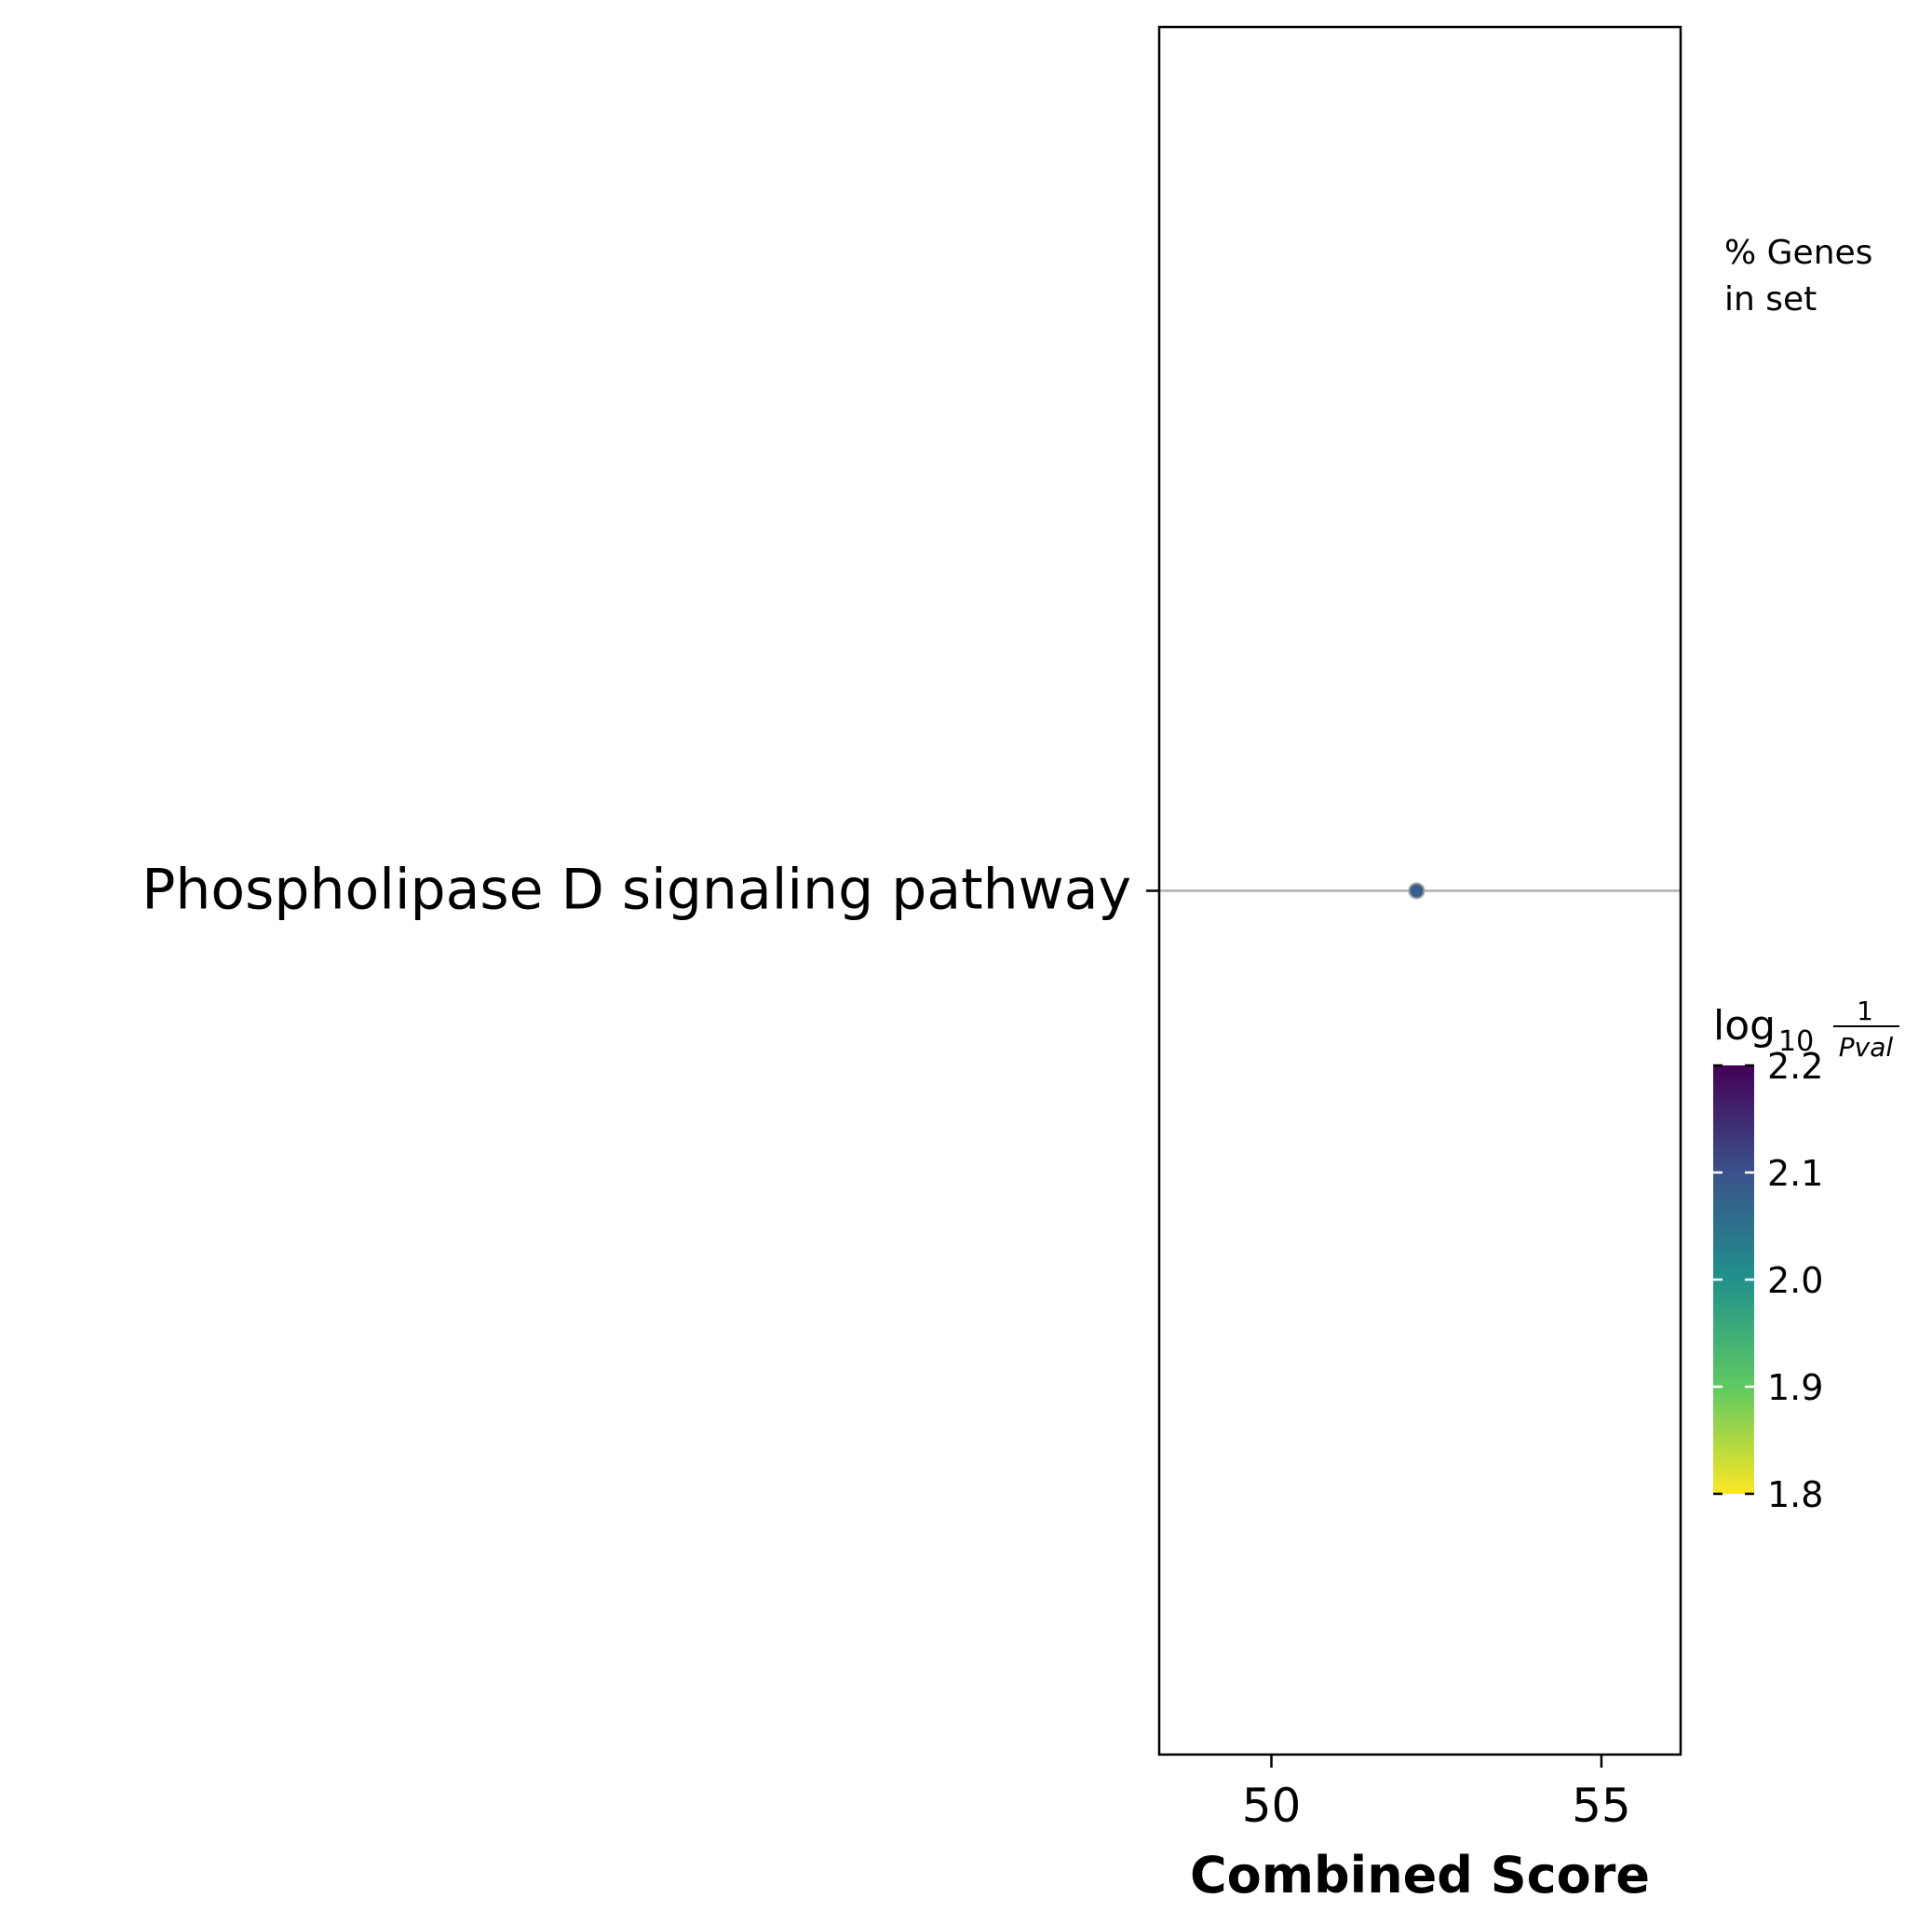 The width and height of the screenshot is (1932, 1925). I want to click on x-axis-label: Combined Score, so click(1420, 1875).